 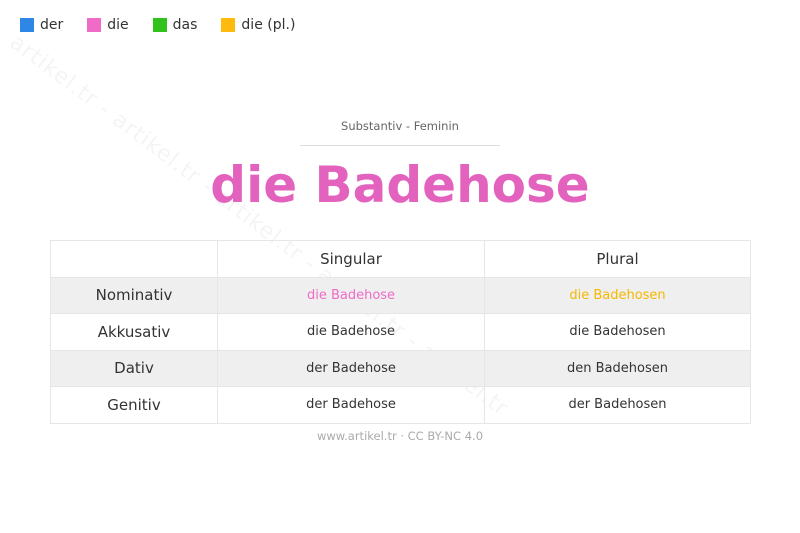 I want to click on legend-label: die, so click(x=118, y=25).